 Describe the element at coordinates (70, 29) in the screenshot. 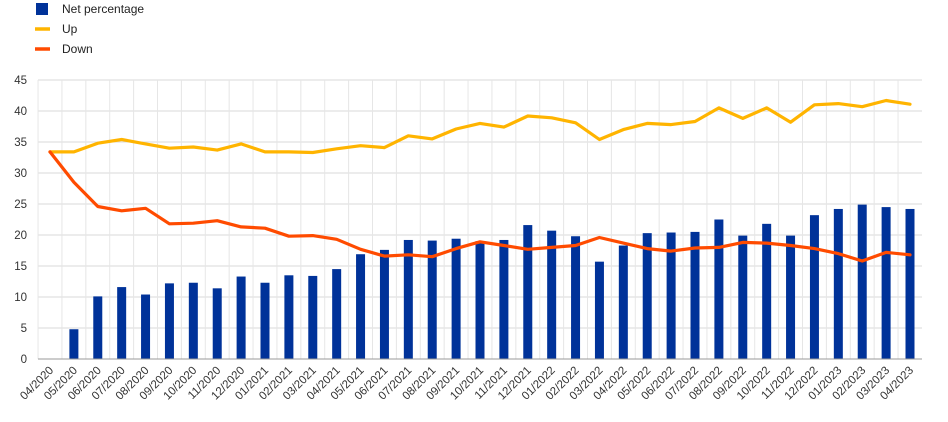

I see `legend-label: Up` at that location.